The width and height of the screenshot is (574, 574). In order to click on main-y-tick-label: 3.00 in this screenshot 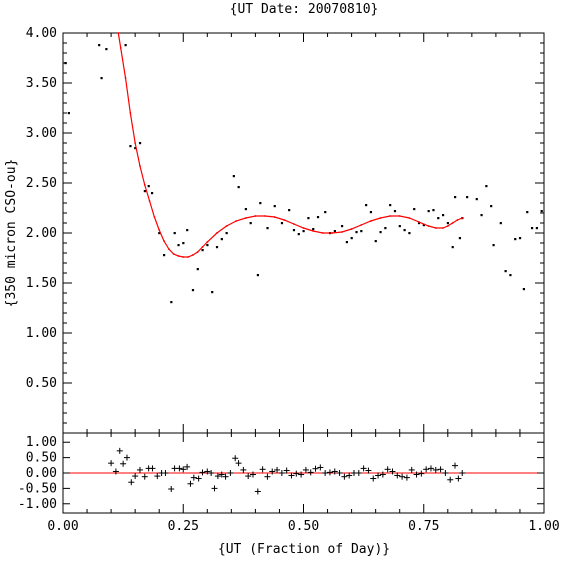, I will do `click(41, 133)`.